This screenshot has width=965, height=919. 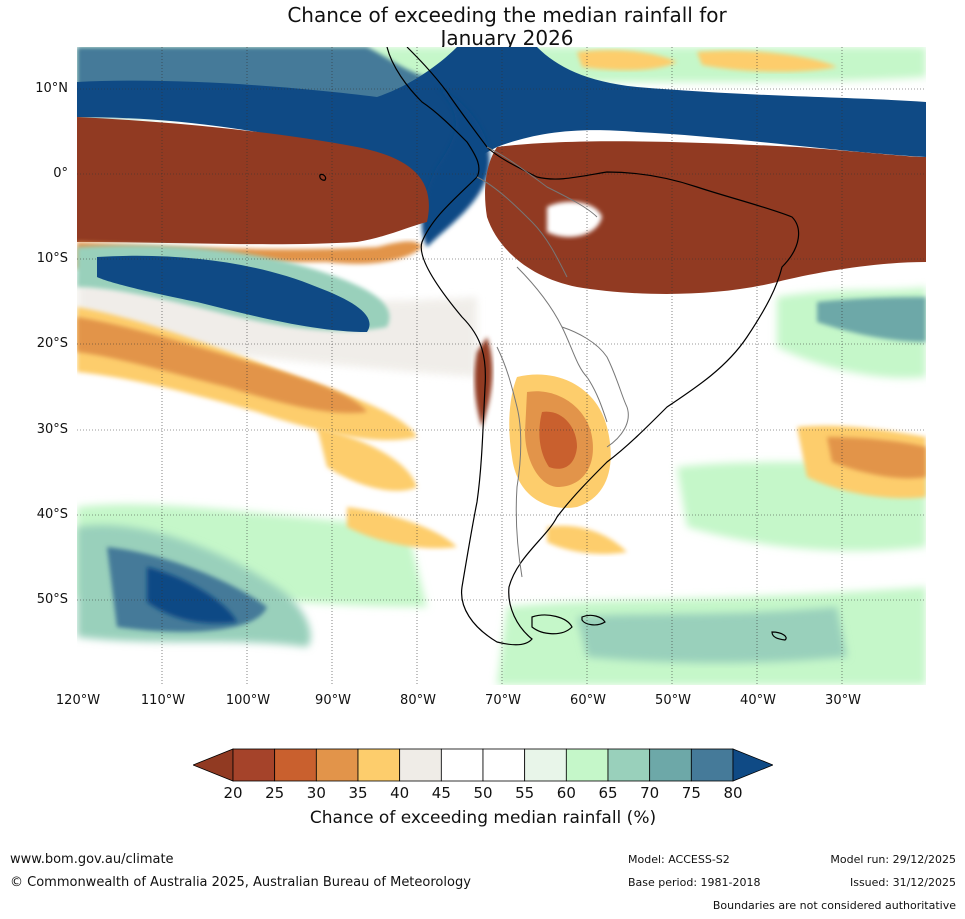 I want to click on colorbar-label: Chance of exceeding median rainfall (%), so click(x=483, y=818).